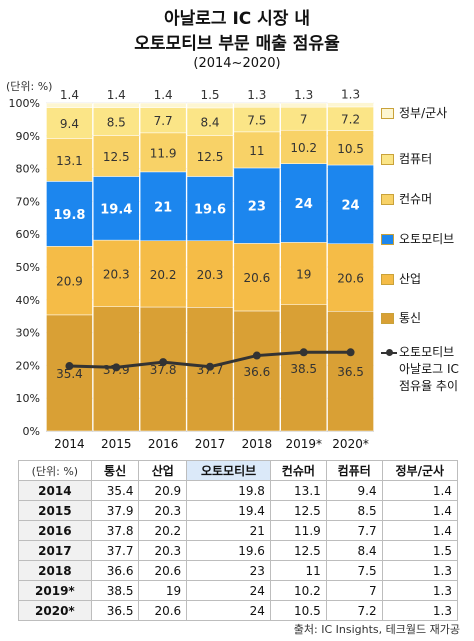  What do you see at coordinates (228, 590) in the screenshot?
I see `table-cell: 24` at bounding box center [228, 590].